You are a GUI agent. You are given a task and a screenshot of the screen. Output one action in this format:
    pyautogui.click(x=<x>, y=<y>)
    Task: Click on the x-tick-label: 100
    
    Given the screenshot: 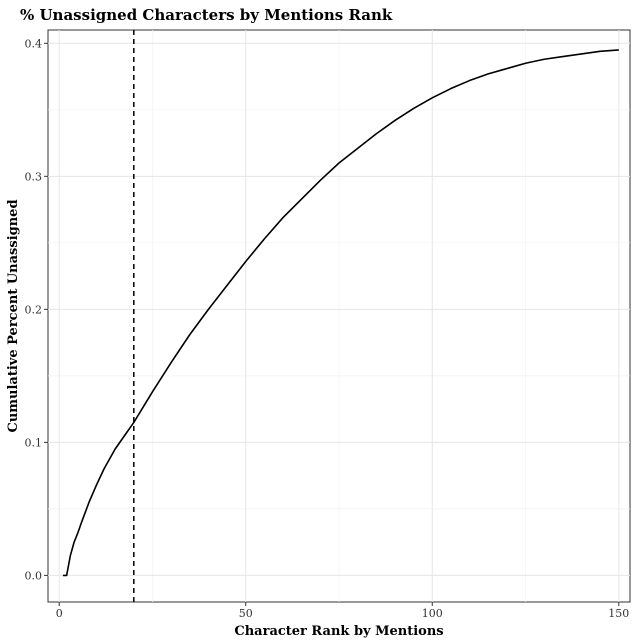 What is the action you would take?
    pyautogui.click(x=432, y=613)
    